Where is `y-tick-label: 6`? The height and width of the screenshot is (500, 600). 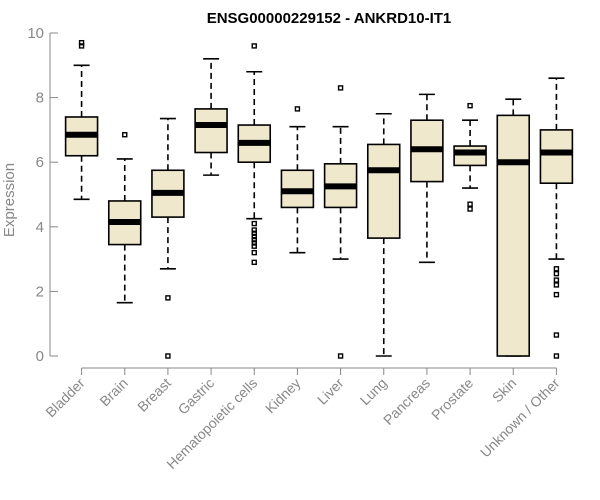
y-tick-label: 6 is located at coordinates (40, 162).